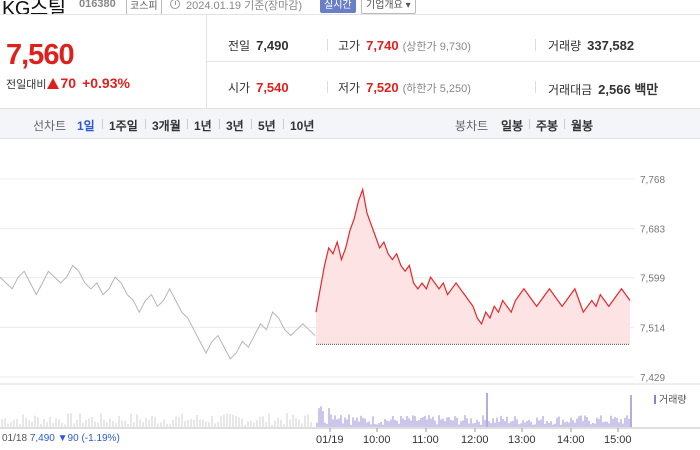 This screenshot has width=700, height=450. Describe the element at coordinates (349, 88) in the screenshot. I see `low-label: 저가` at that location.